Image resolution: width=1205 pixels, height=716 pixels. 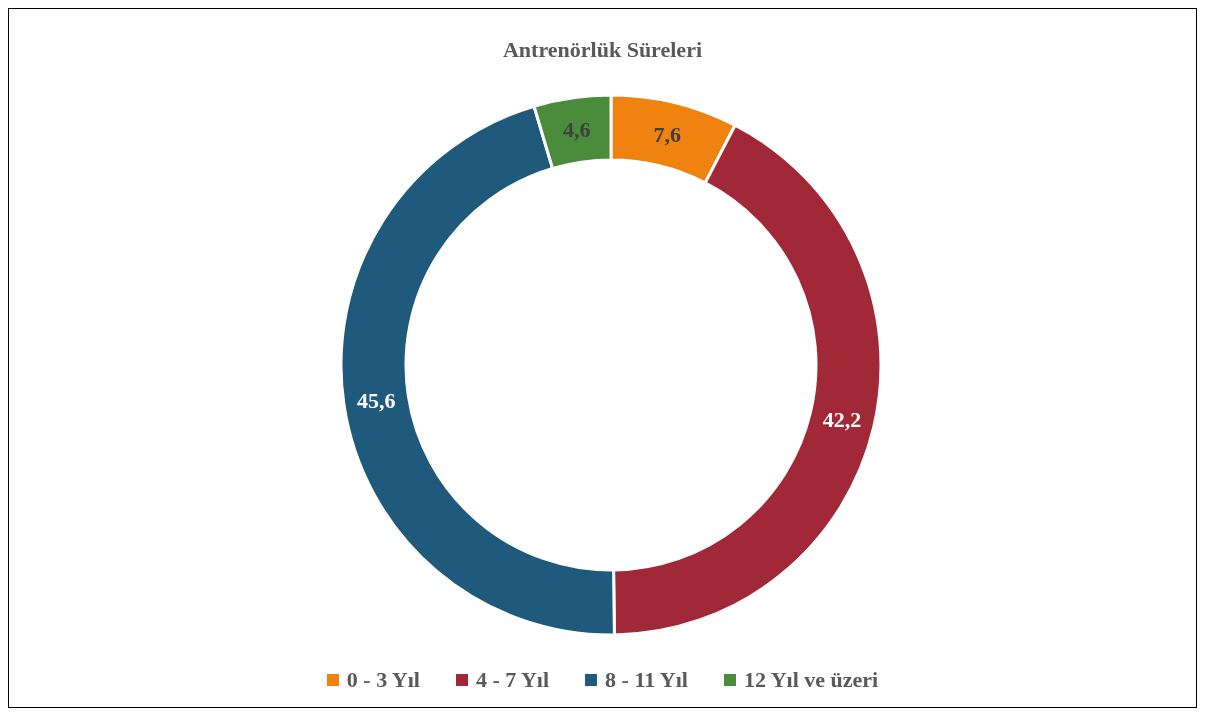 I want to click on data-label: 4,6, so click(x=577, y=130).